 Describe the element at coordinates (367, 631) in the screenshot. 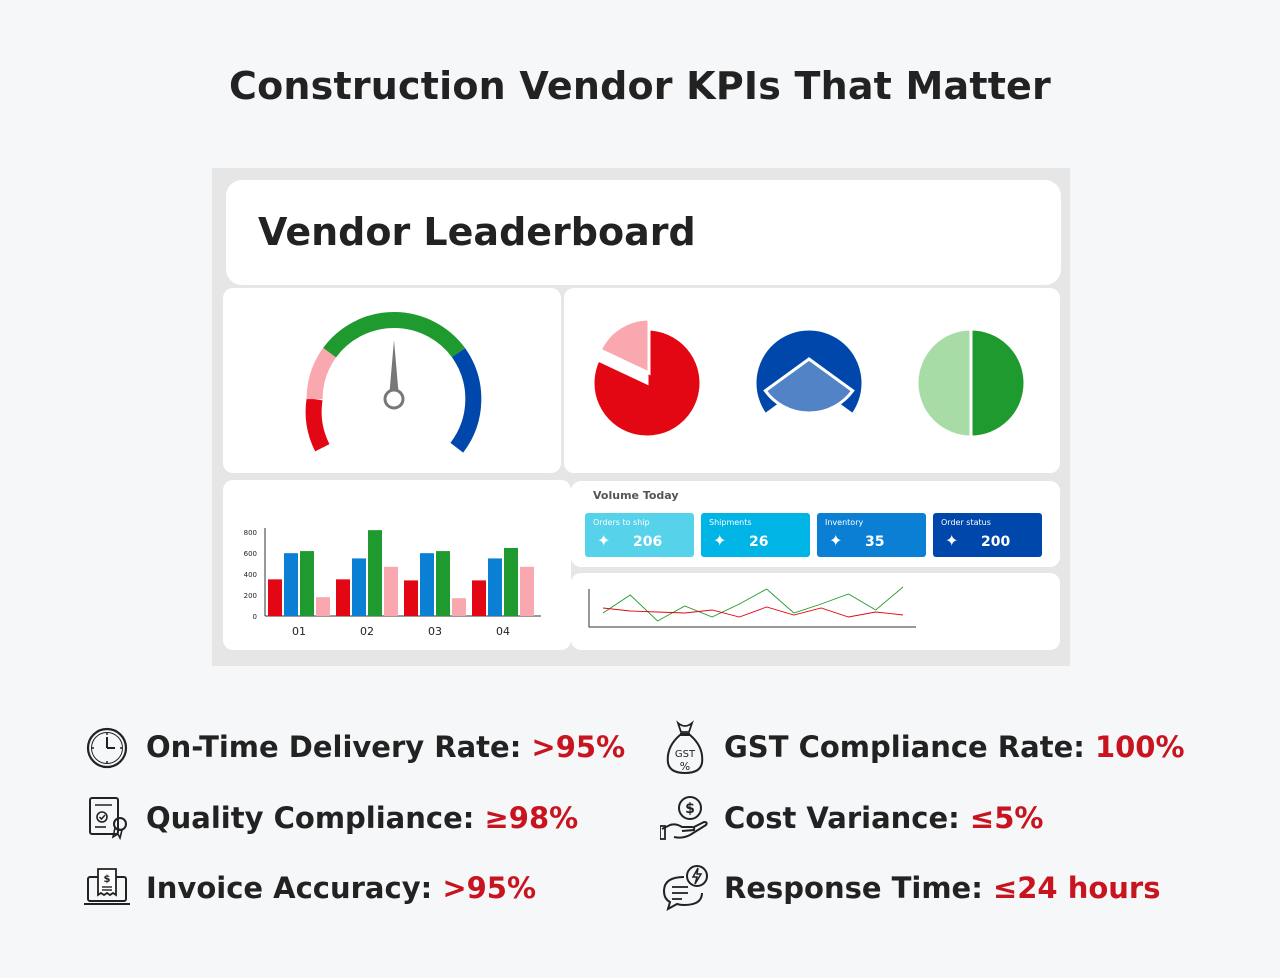

I see `x-tick-label: 02` at that location.